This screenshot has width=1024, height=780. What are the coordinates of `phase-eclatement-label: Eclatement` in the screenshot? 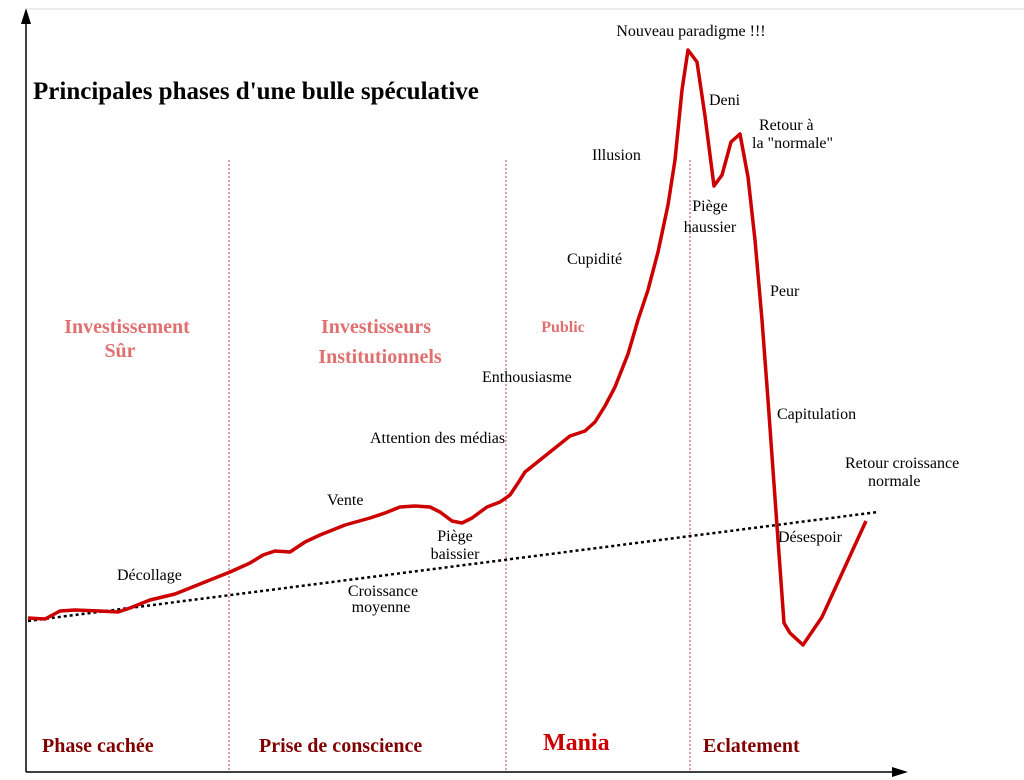 It's located at (751, 746).